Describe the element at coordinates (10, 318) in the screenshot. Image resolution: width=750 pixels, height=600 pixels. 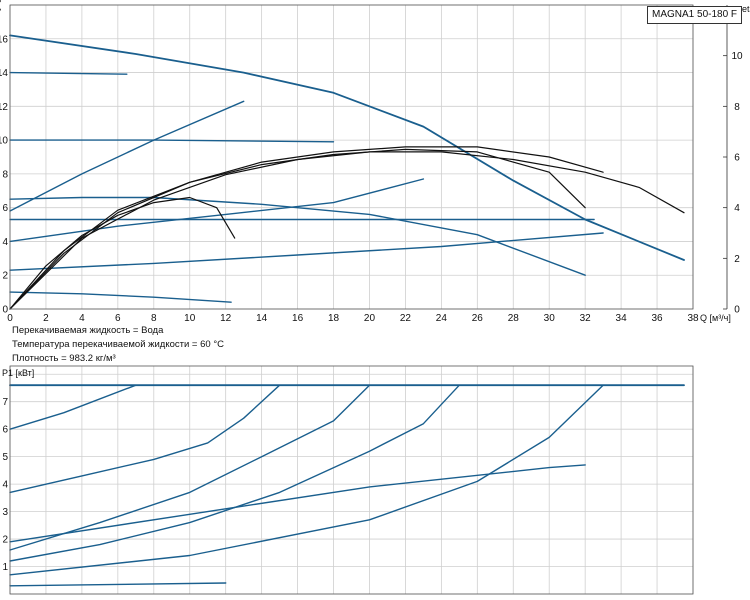
I see `flow-tick-label: 0` at that location.